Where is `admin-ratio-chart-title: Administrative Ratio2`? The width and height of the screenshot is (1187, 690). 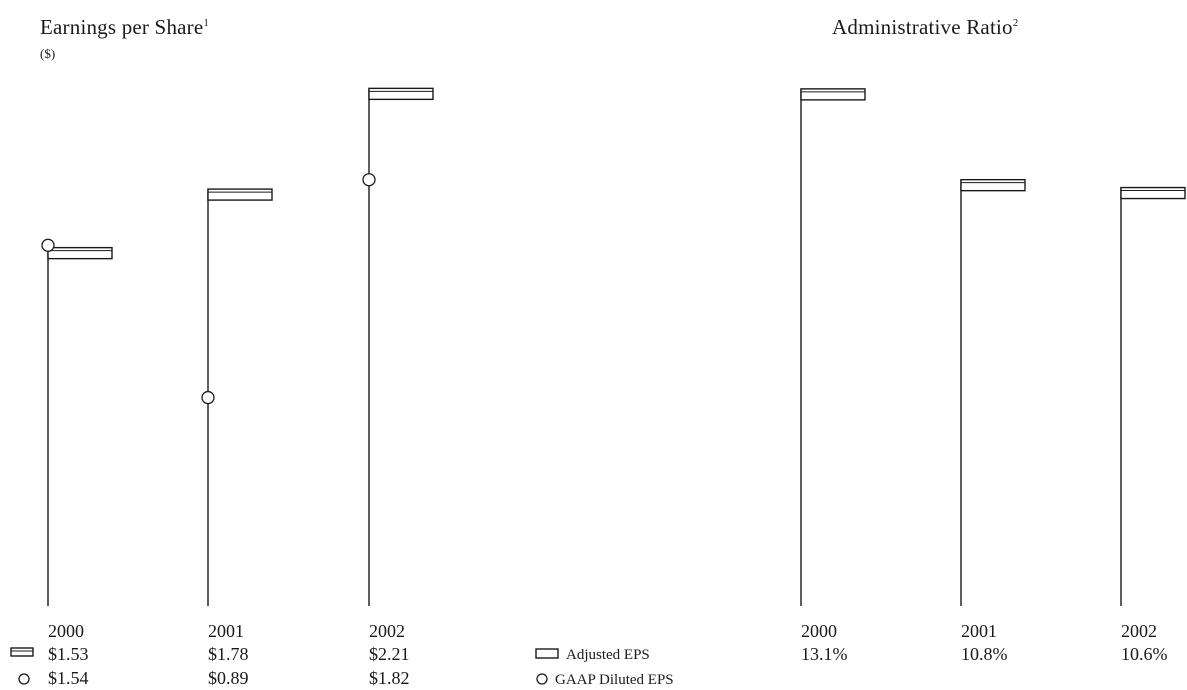 admin-ratio-chart-title: Administrative Ratio2 is located at coordinates (925, 27).